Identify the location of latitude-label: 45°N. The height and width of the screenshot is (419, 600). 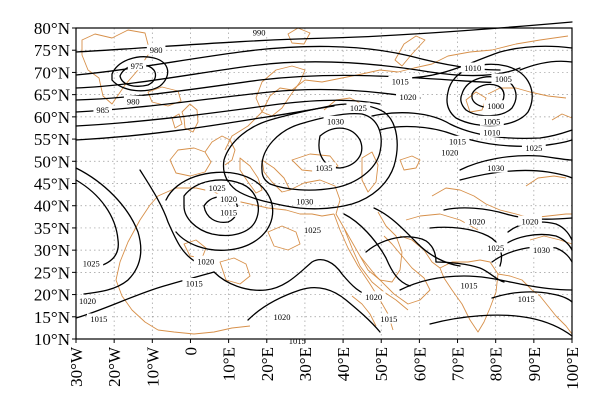
(52, 184).